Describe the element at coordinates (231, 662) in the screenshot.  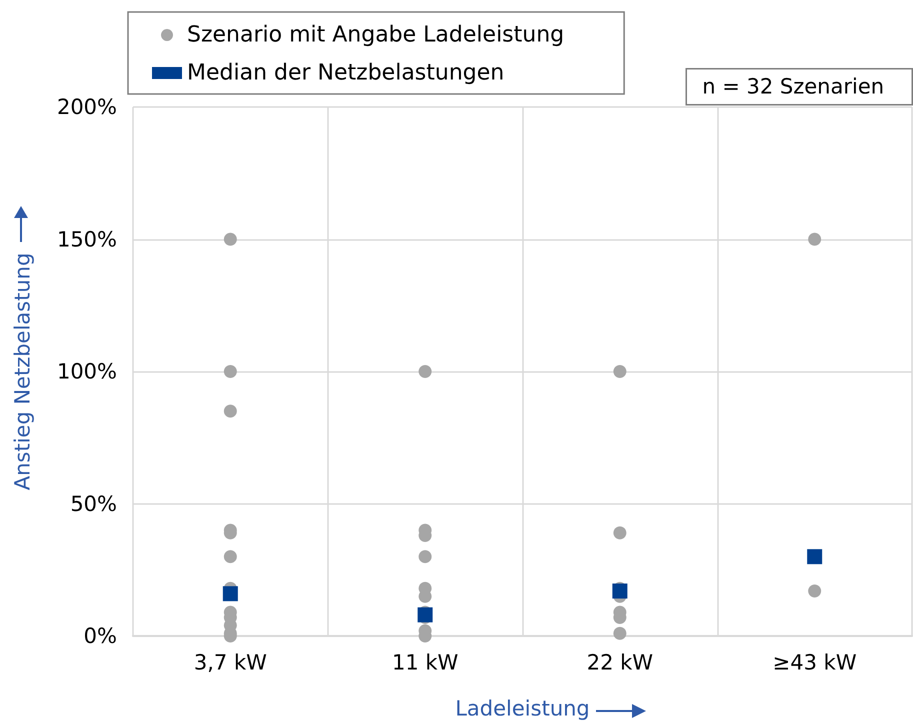
I see `x-tick-label: 3,7 kW` at that location.